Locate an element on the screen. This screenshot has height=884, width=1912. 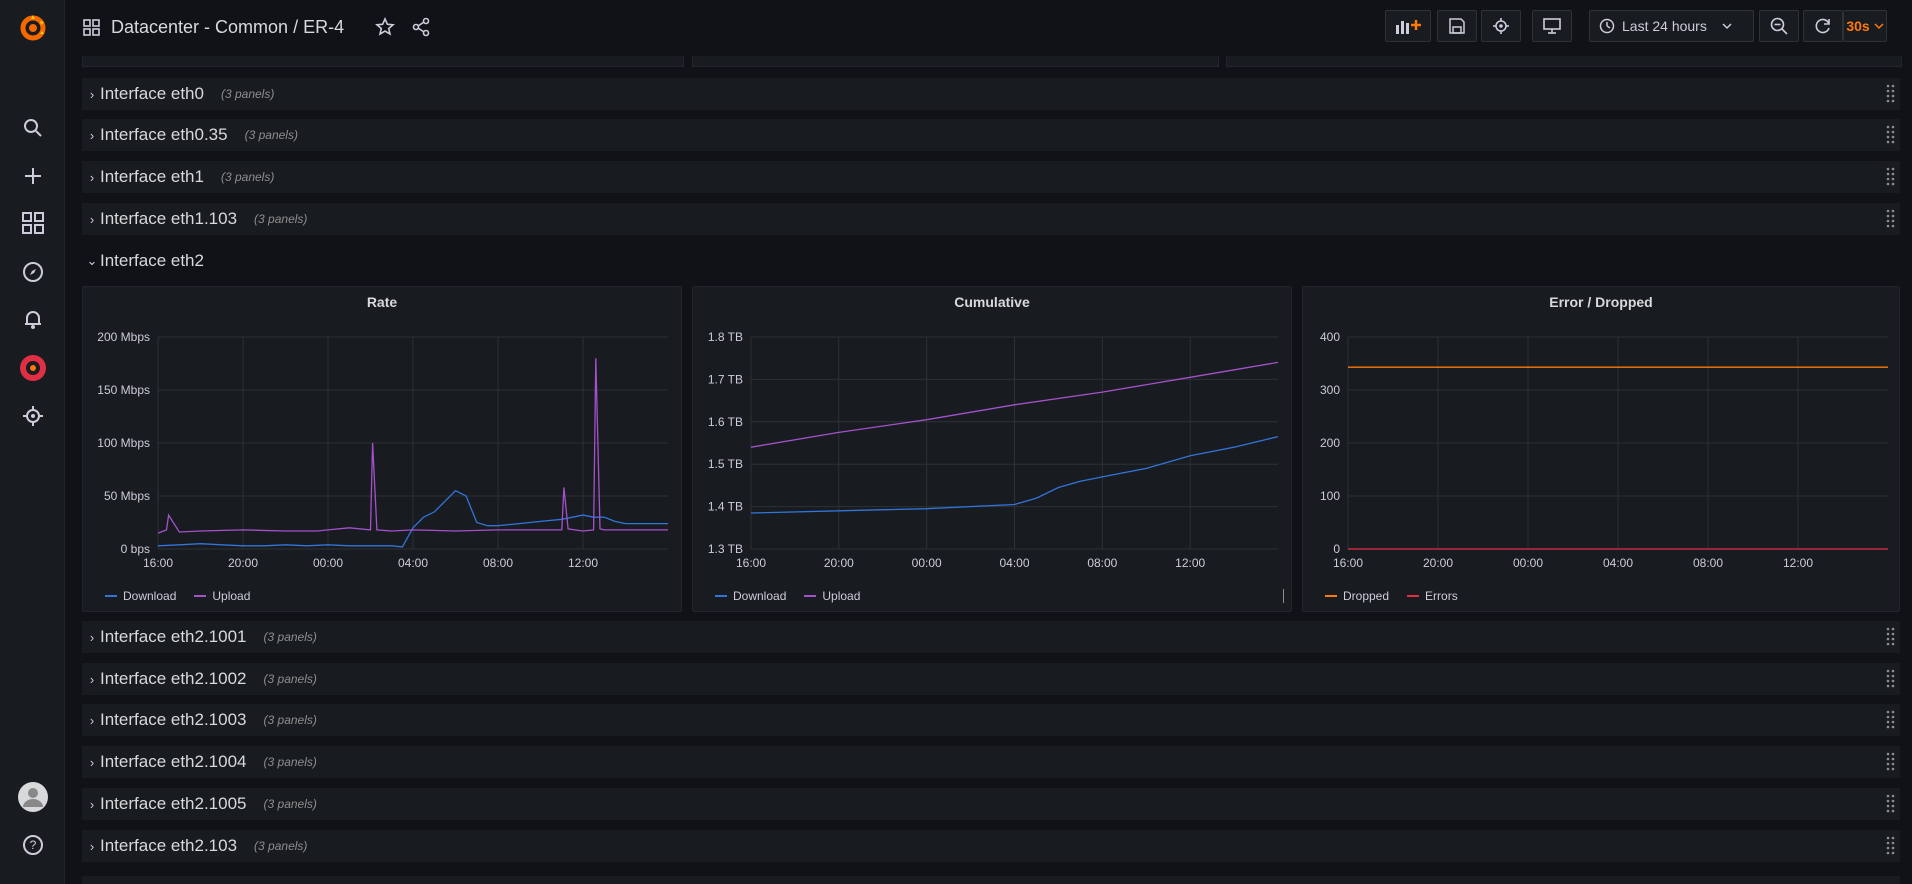
dashboard-grid-icon is located at coordinates (91, 30).